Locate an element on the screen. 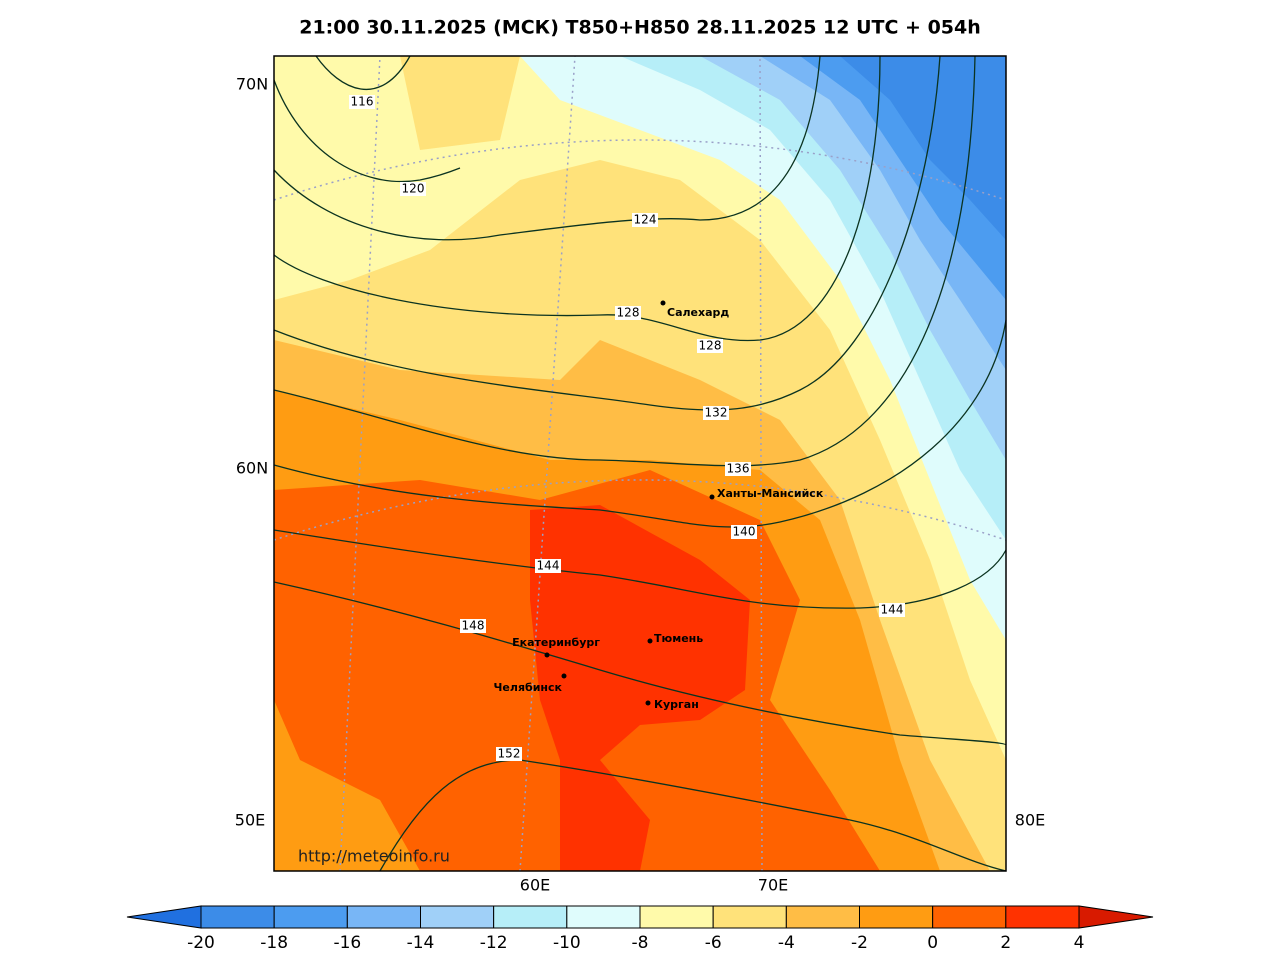  lat-label: 60N is located at coordinates (252, 468).